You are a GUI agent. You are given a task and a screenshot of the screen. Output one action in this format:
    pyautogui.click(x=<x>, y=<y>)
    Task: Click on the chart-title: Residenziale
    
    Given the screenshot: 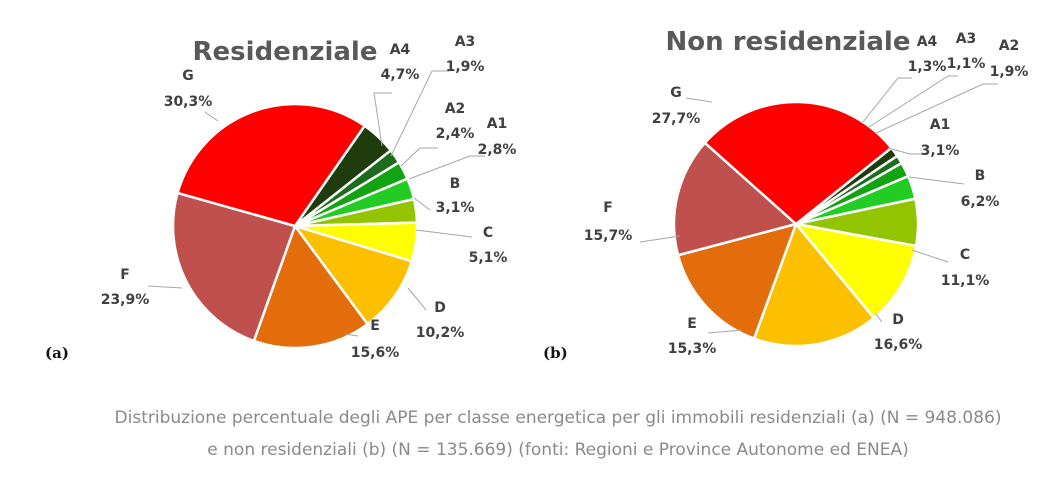 What is the action you would take?
    pyautogui.click(x=285, y=52)
    